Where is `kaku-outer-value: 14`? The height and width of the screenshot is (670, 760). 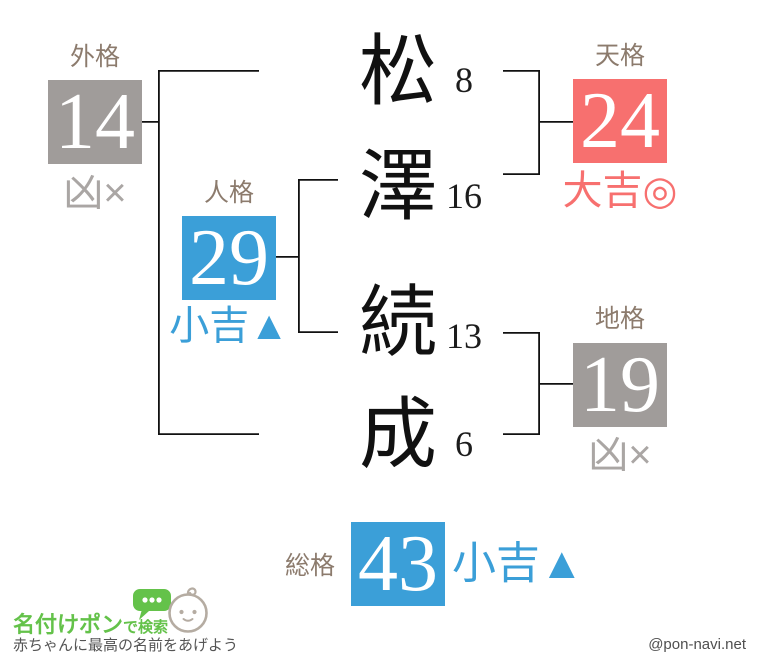 kaku-outer-value: 14 is located at coordinates (95, 122).